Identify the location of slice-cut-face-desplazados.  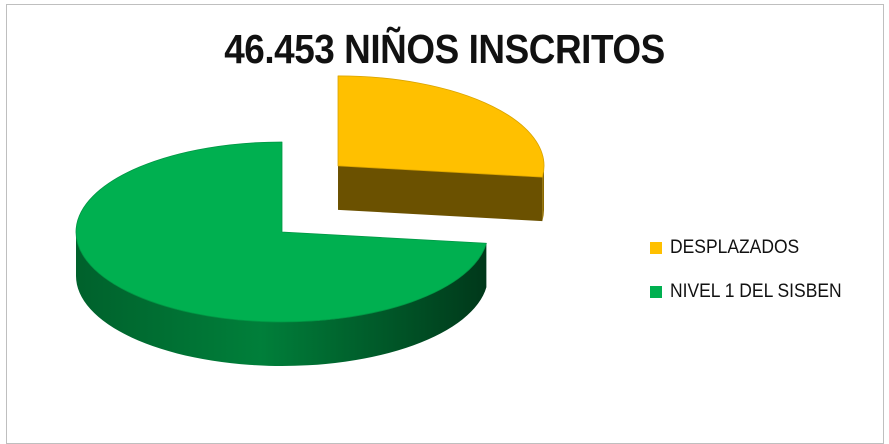
(440, 193).